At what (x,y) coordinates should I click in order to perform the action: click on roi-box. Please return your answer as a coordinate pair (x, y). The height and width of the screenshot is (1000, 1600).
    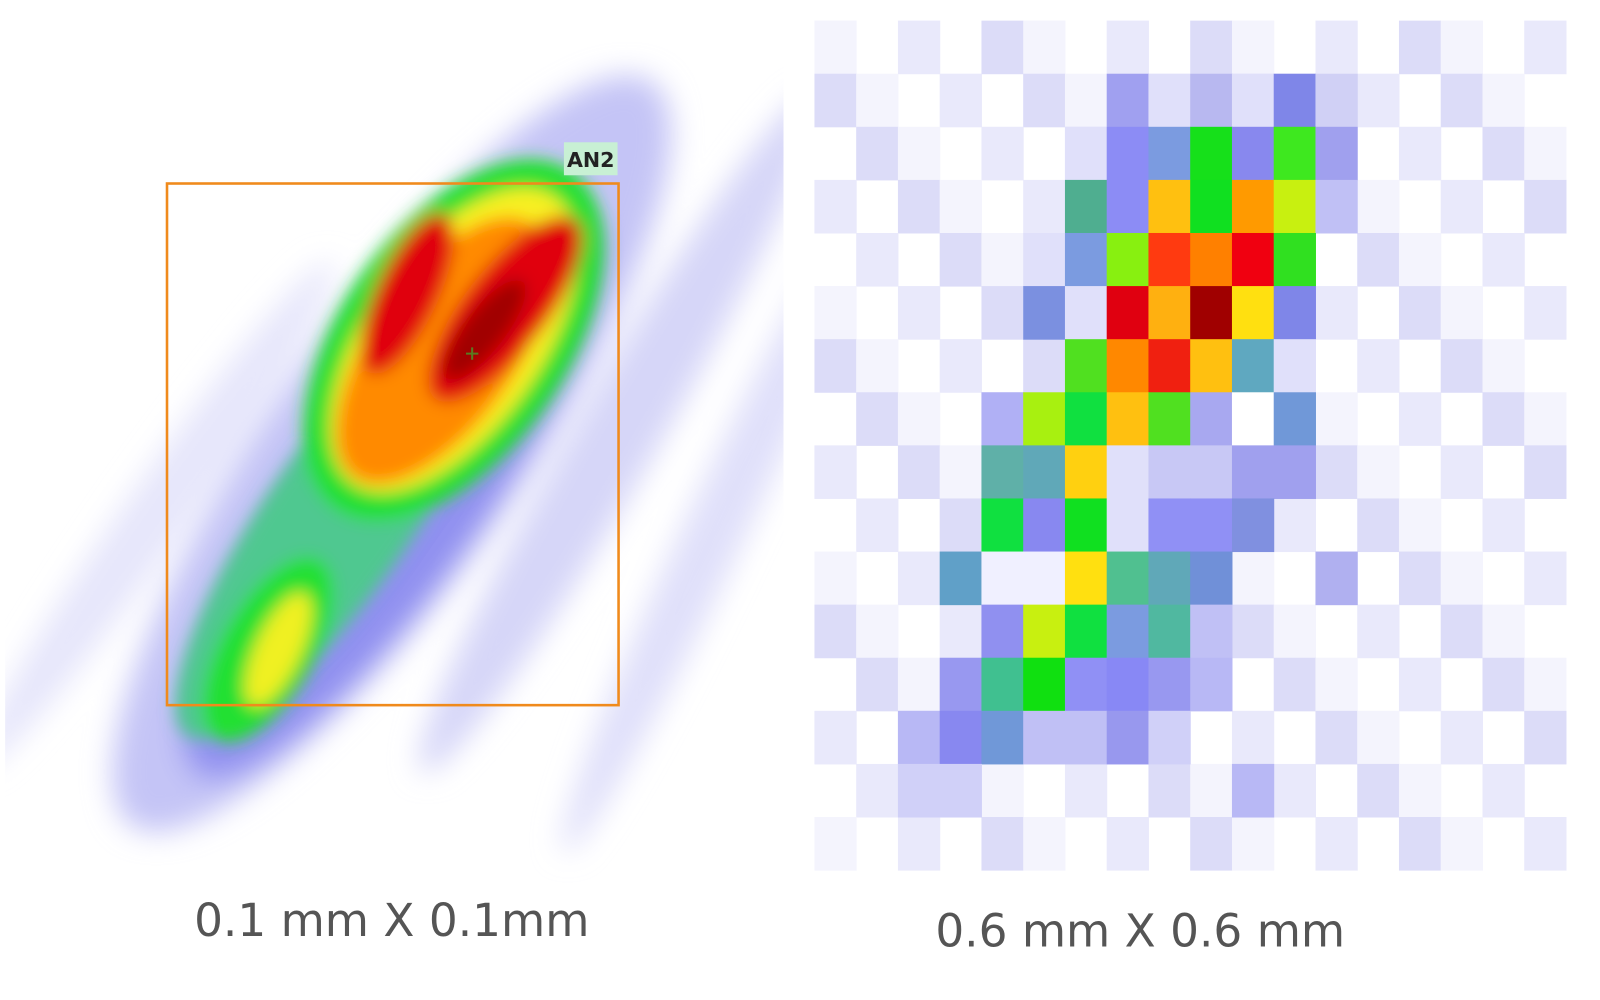
    Looking at the image, I should click on (392, 444).